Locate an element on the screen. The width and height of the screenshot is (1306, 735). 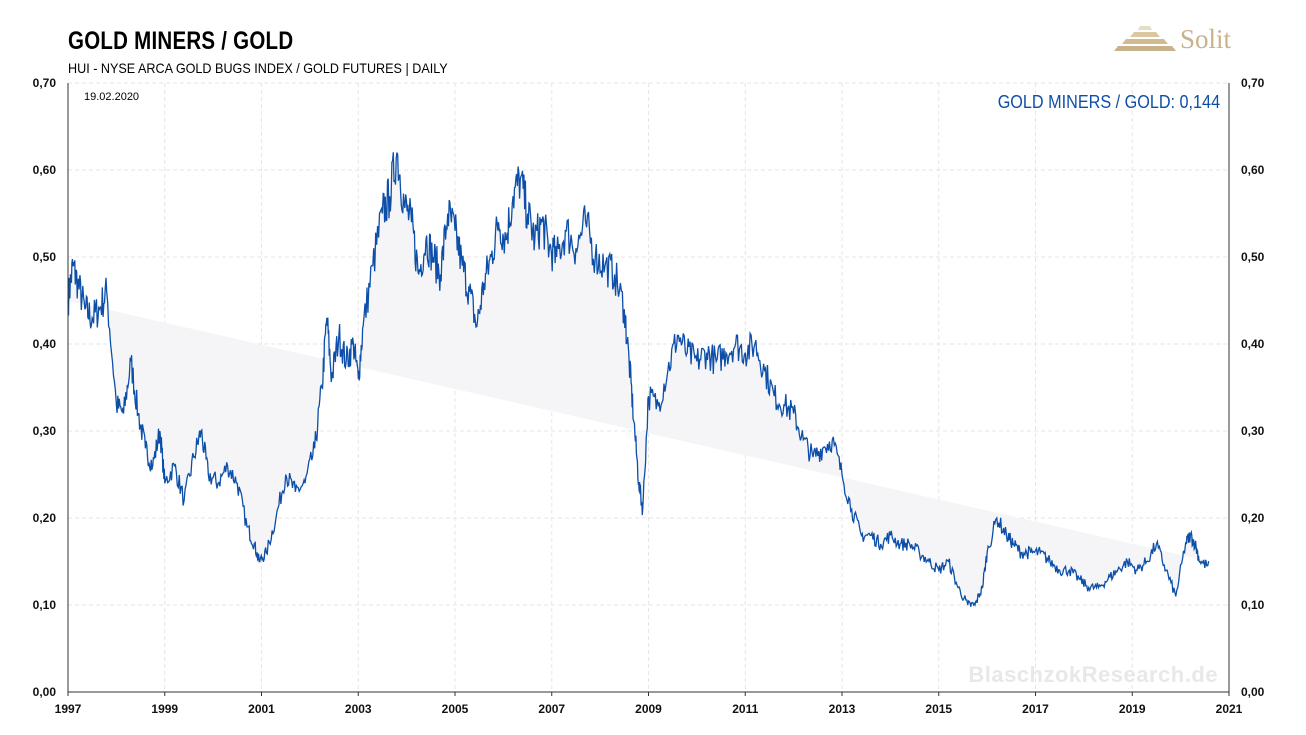
y-axis-left: 0,00 0,10 0,20 0,30 0,40 0,50 0,60 0,70 is located at coordinates (45, 387).